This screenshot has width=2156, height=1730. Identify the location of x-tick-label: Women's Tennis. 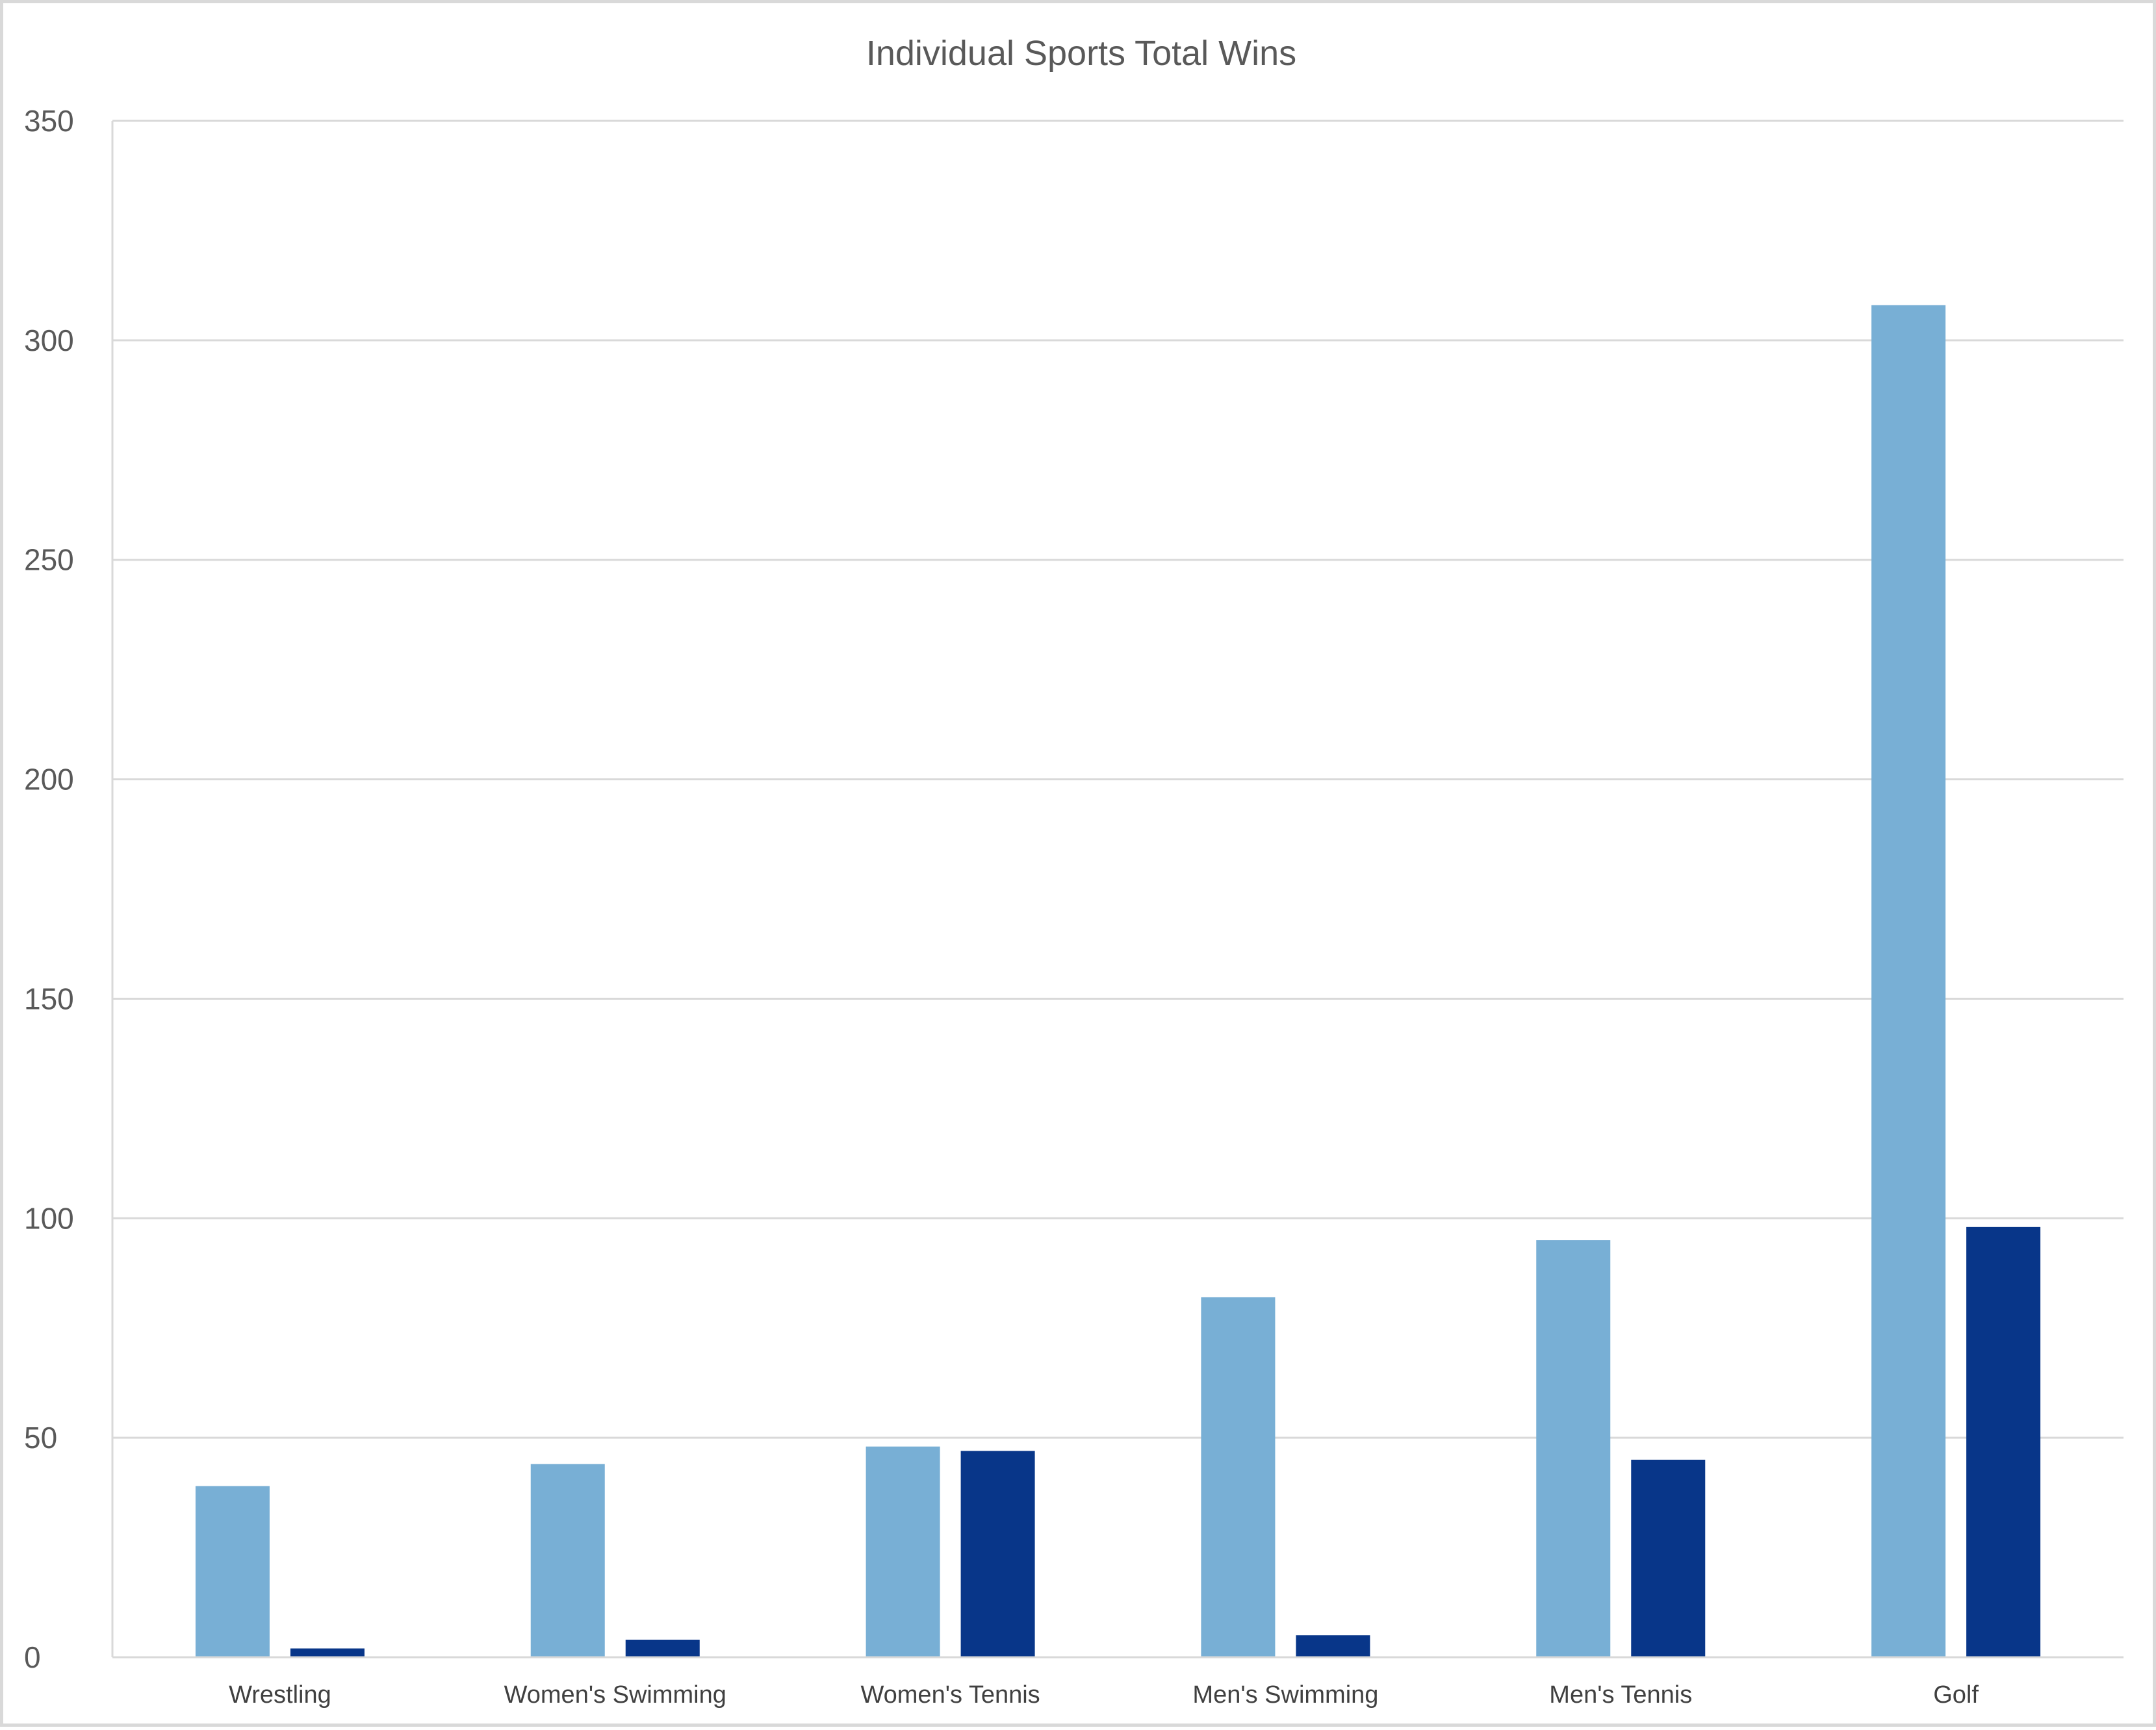
(950, 1695).